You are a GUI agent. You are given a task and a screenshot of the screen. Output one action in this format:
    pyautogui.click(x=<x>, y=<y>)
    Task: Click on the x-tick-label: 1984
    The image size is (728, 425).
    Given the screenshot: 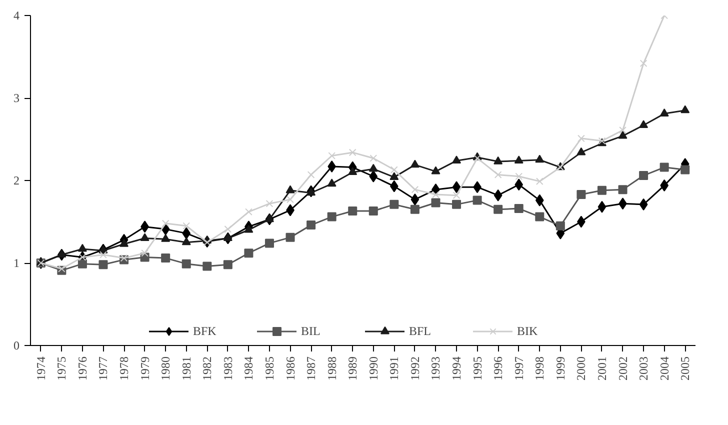 What is the action you would take?
    pyautogui.click(x=249, y=368)
    